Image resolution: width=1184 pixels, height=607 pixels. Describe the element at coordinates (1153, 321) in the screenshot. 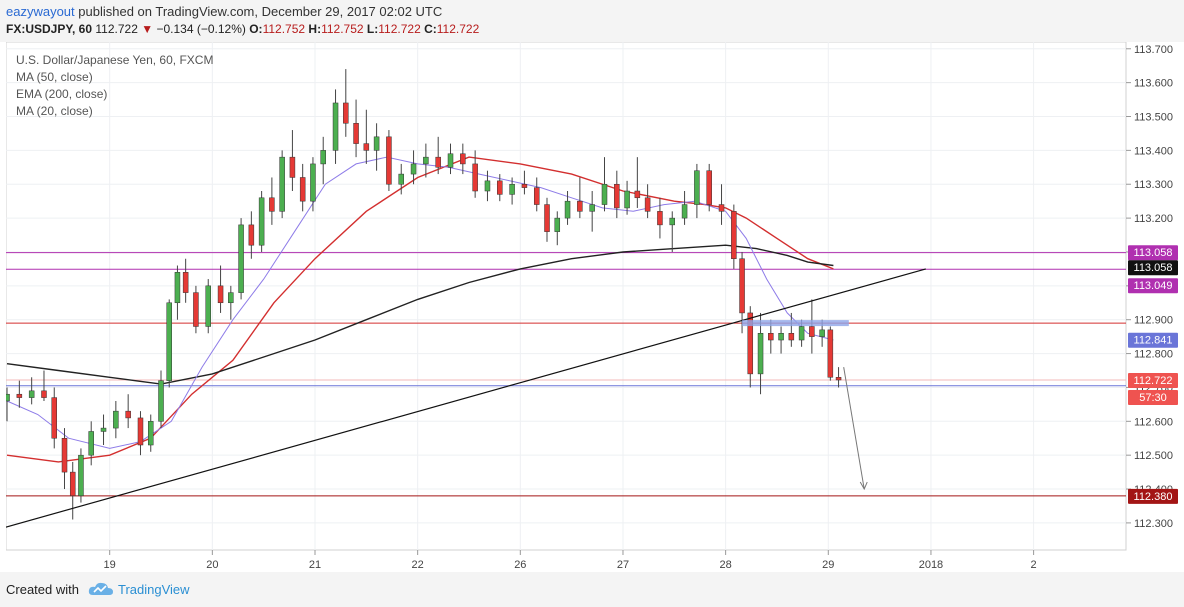

I see `y-tick-label: 112.900` at that location.